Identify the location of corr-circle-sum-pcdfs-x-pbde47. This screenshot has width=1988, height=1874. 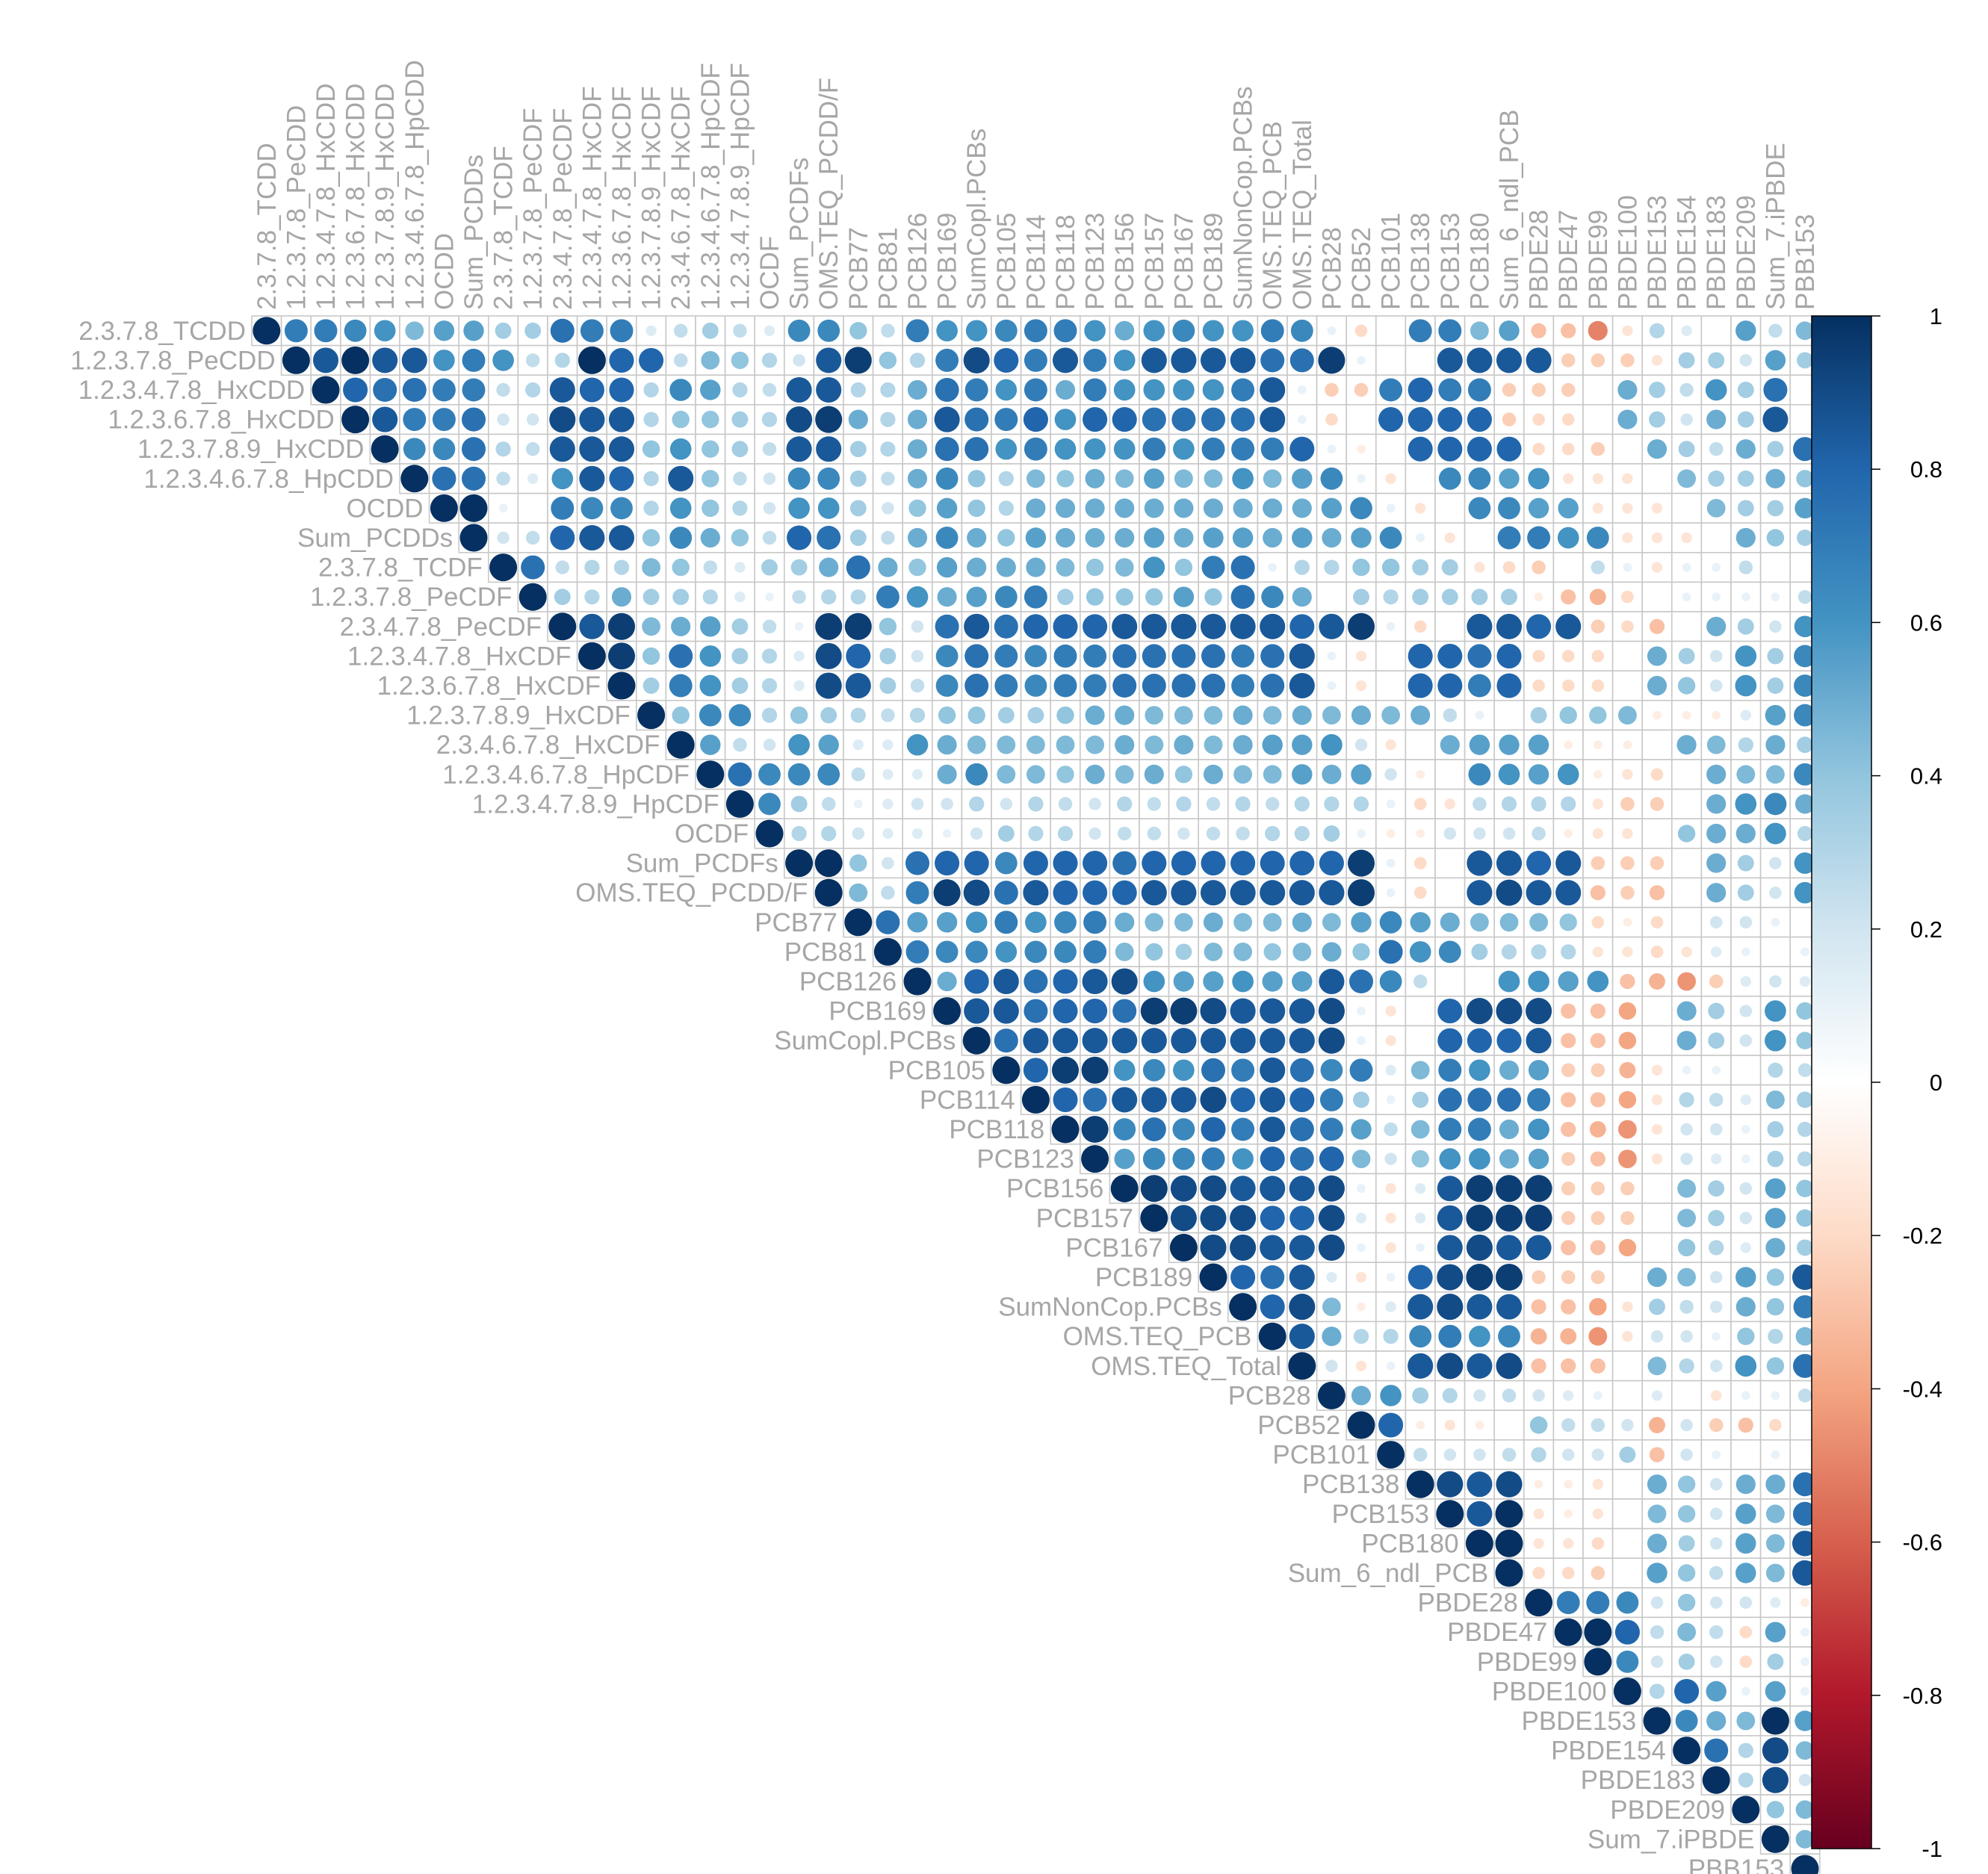
(1568, 863).